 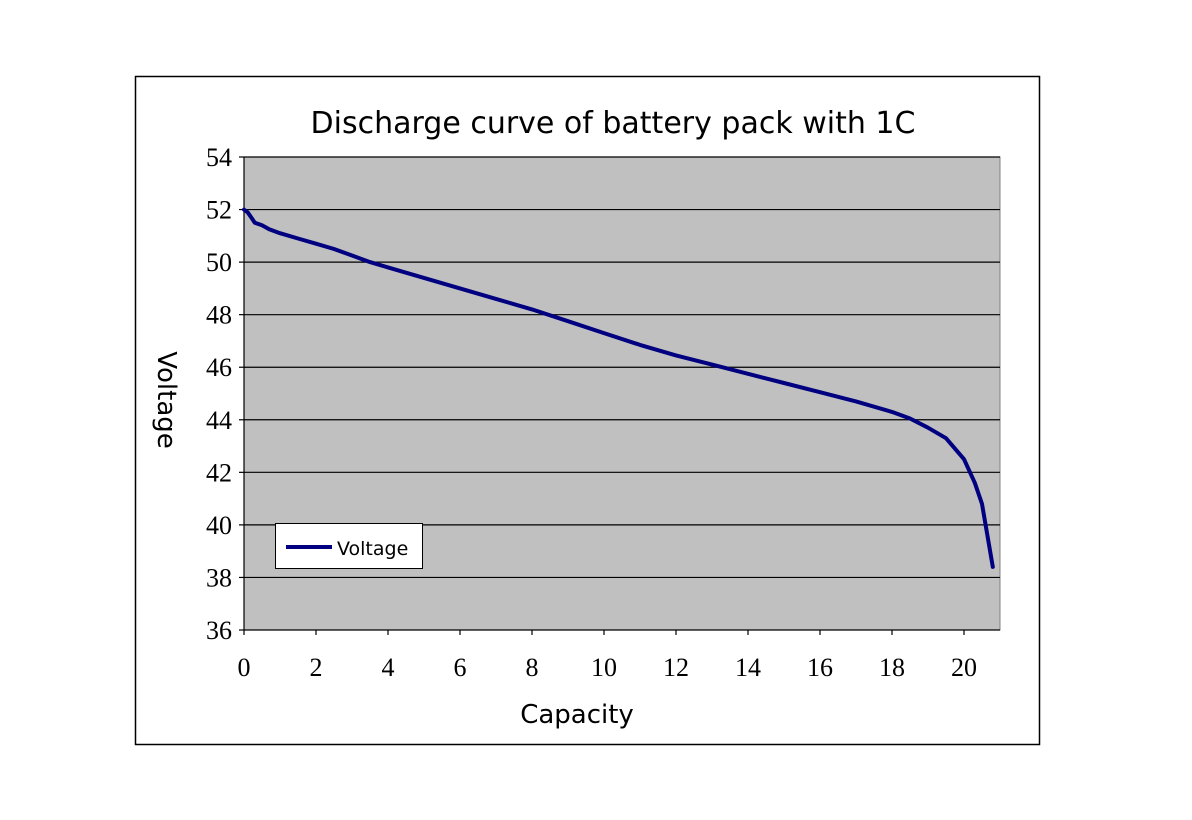 I want to click on x-tick-labels: 0 2 4 6 8 10 12 14 16 18 20, so click(x=607, y=656).